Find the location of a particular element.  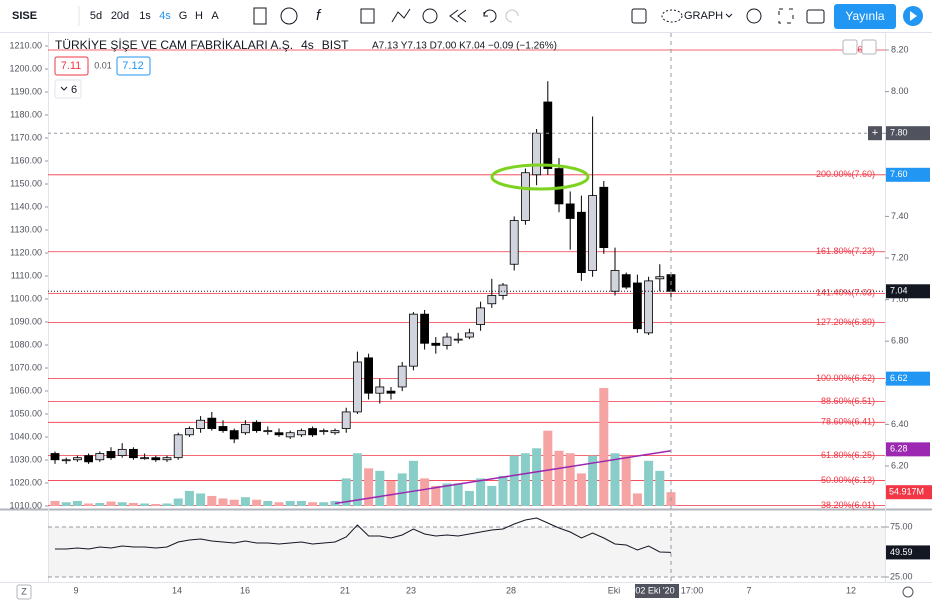

legend-ohlc: A7.13 Y7.13 D7.00 K7.04 −0.09 (−1.26%) is located at coordinates (464, 46).